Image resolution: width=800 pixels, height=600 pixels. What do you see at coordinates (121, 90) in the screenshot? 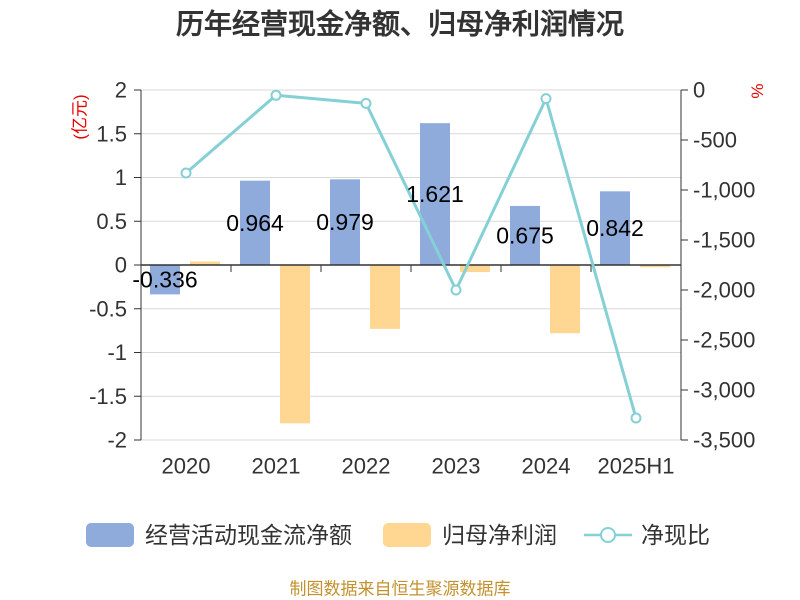
I see `y-axis-tick-label: 2` at bounding box center [121, 90].